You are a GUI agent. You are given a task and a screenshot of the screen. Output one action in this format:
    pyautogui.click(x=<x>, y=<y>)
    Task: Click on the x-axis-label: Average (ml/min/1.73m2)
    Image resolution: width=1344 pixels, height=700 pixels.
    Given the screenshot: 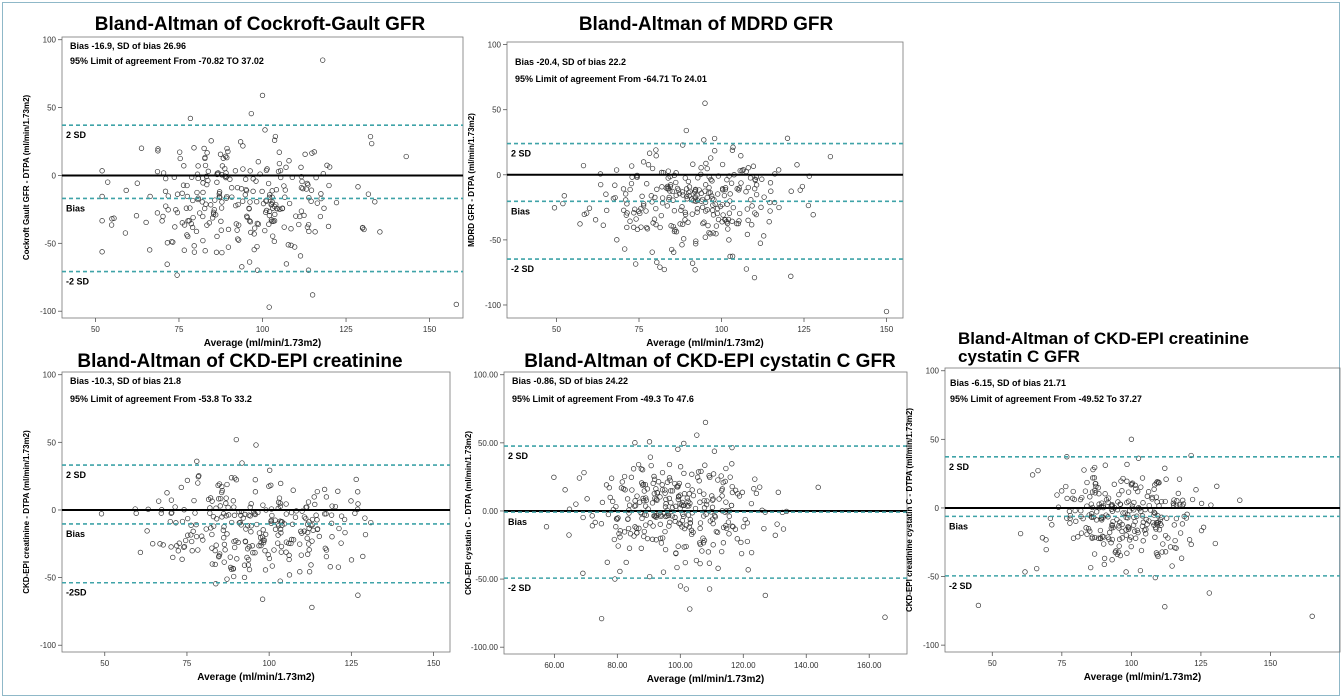 What is the action you would take?
    pyautogui.click(x=255, y=677)
    